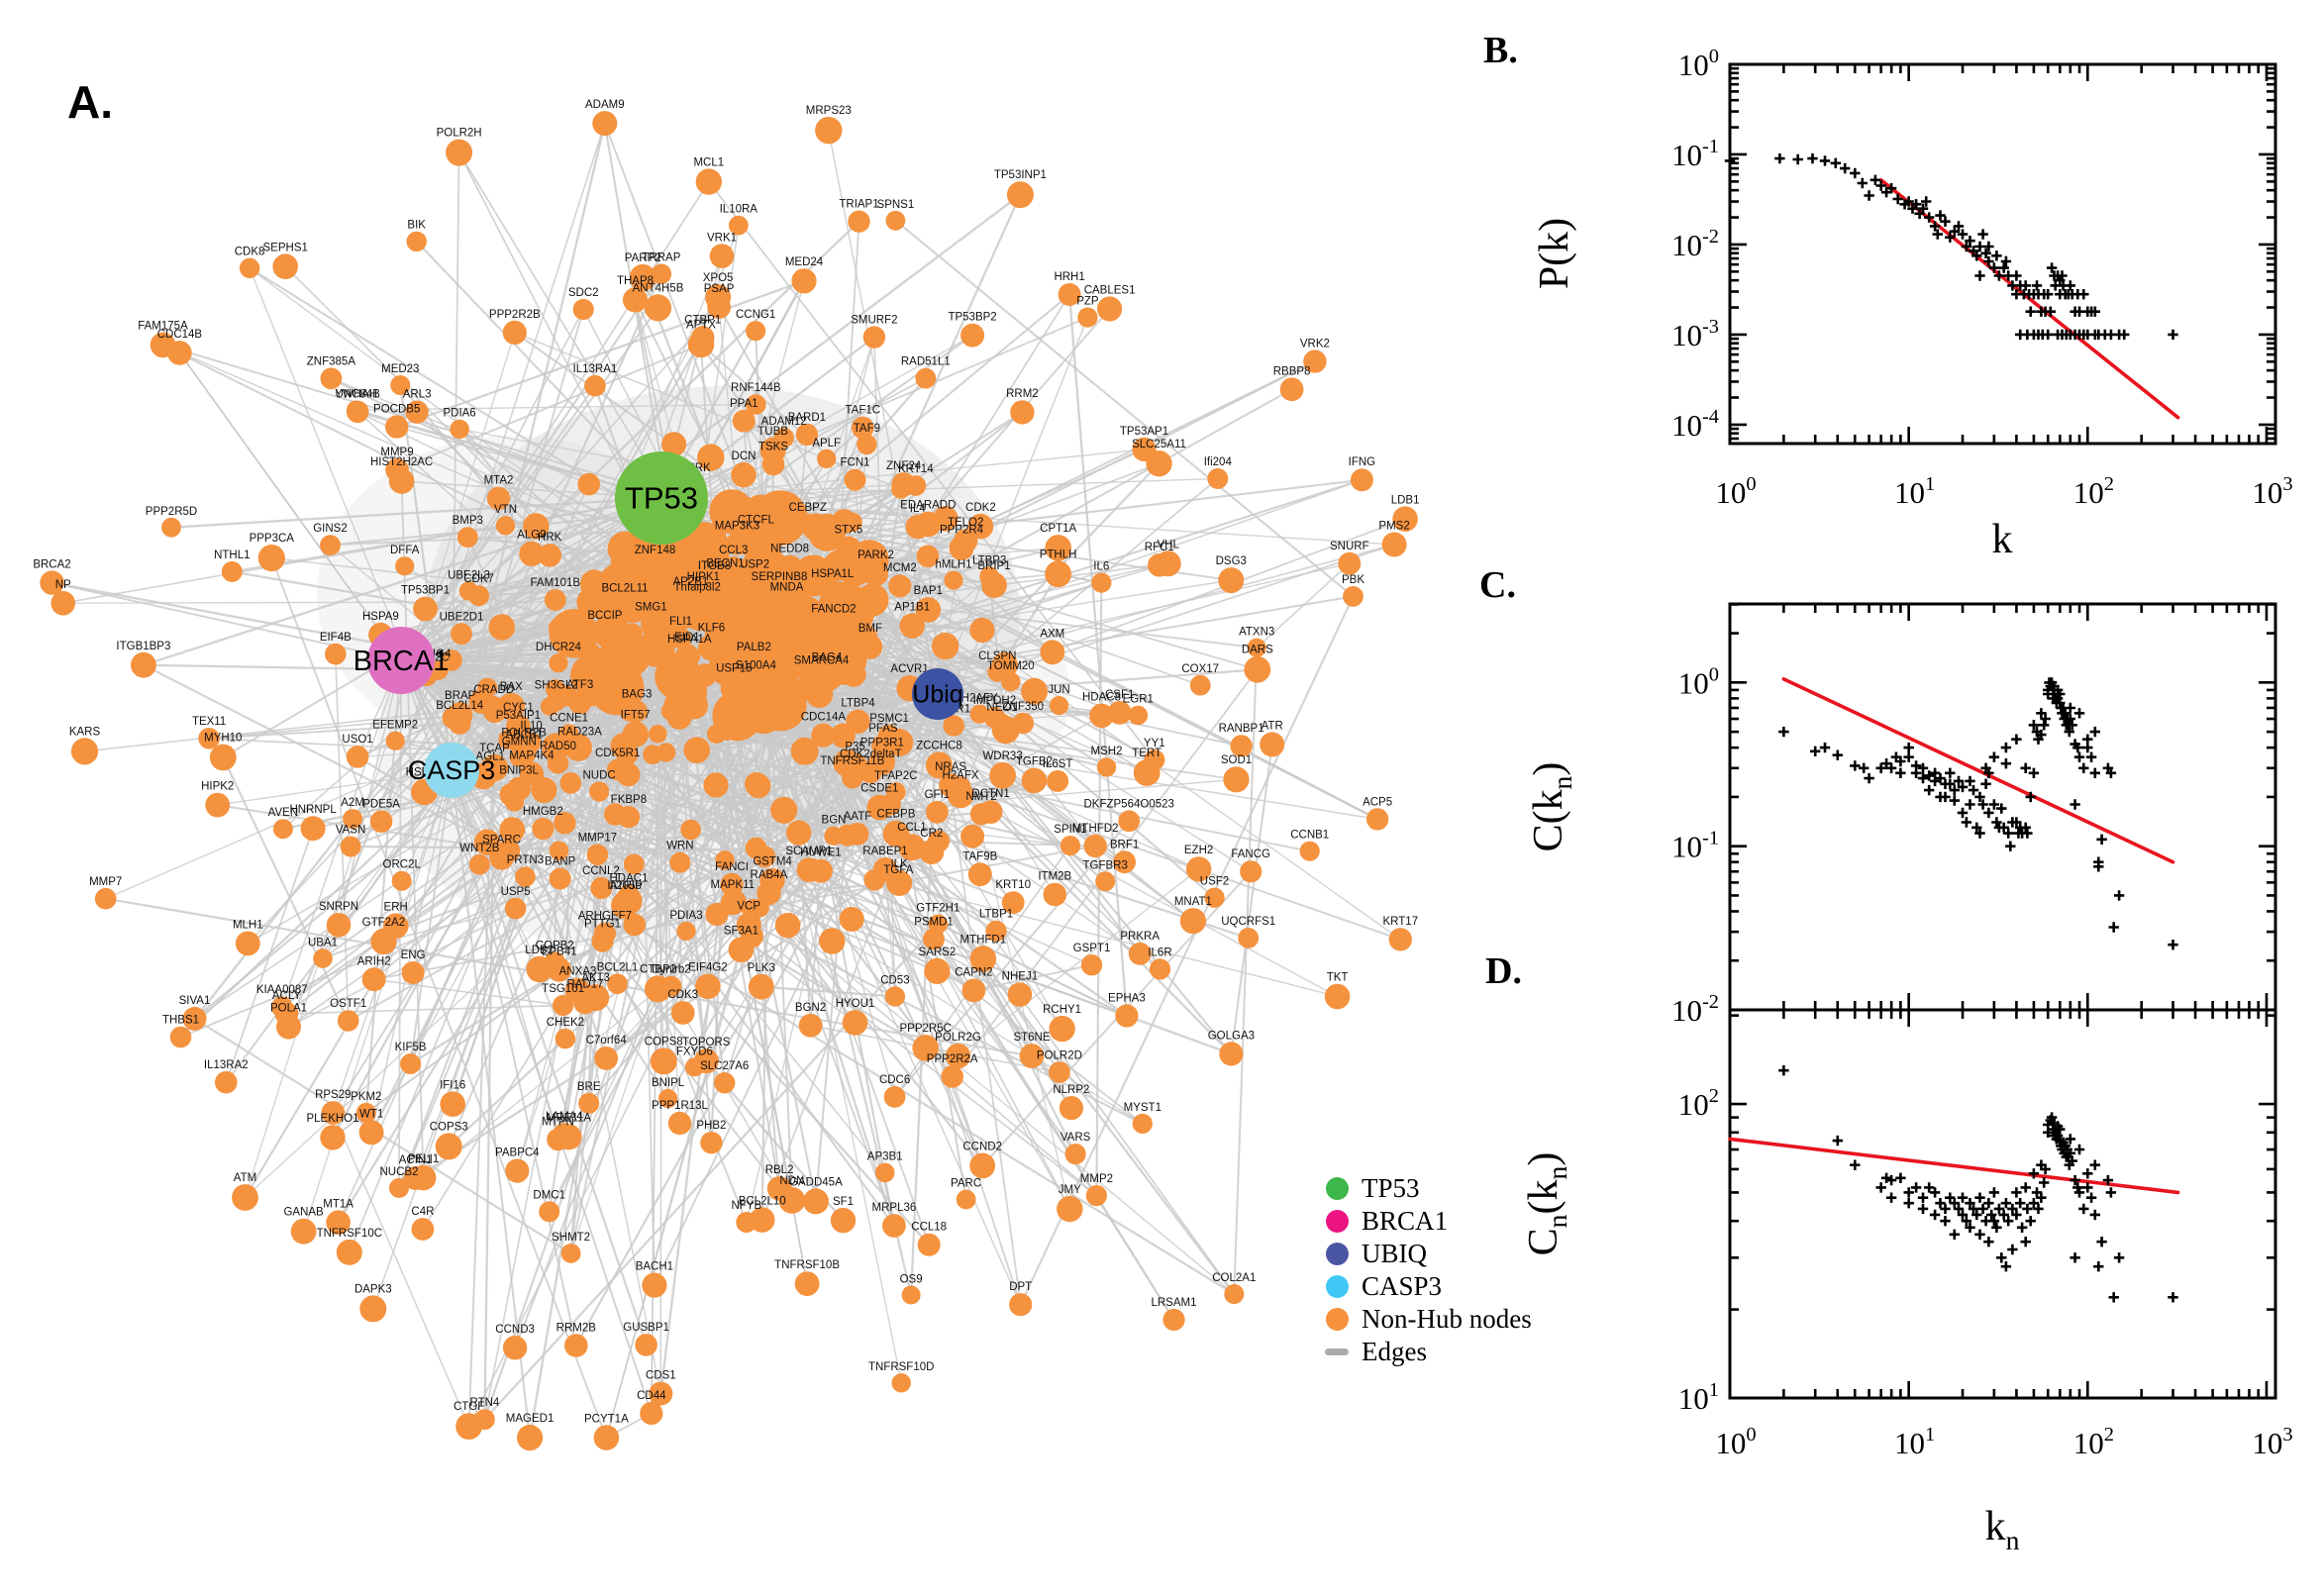  Describe the element at coordinates (1101, 698) in the screenshot. I see `network-node-label: HDAC8` at that location.